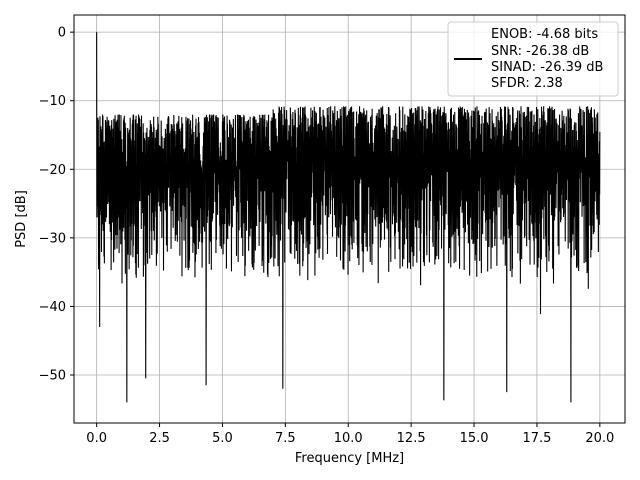 The image size is (640, 480). What do you see at coordinates (62, 33) in the screenshot?
I see `y-tick-label: 0` at bounding box center [62, 33].